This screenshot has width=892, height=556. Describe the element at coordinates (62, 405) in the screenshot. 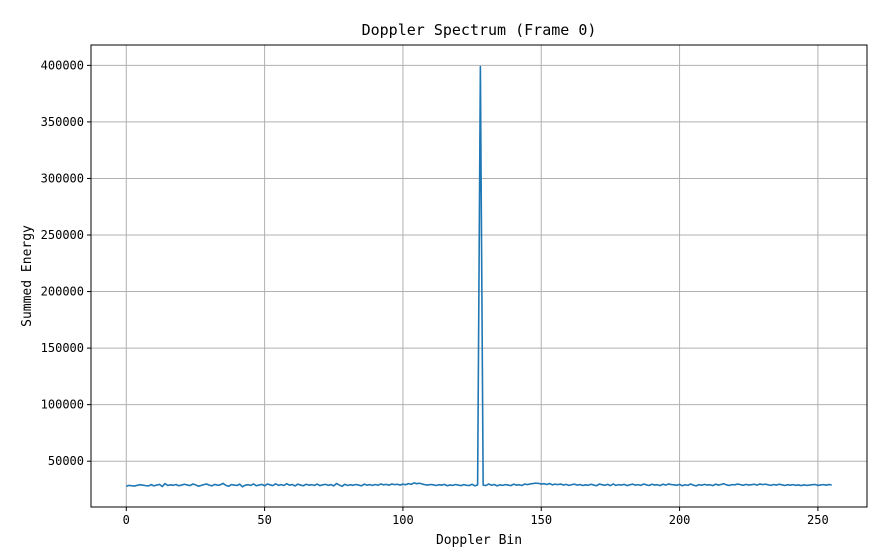

I see `y-tick-label-1: 100000` at that location.